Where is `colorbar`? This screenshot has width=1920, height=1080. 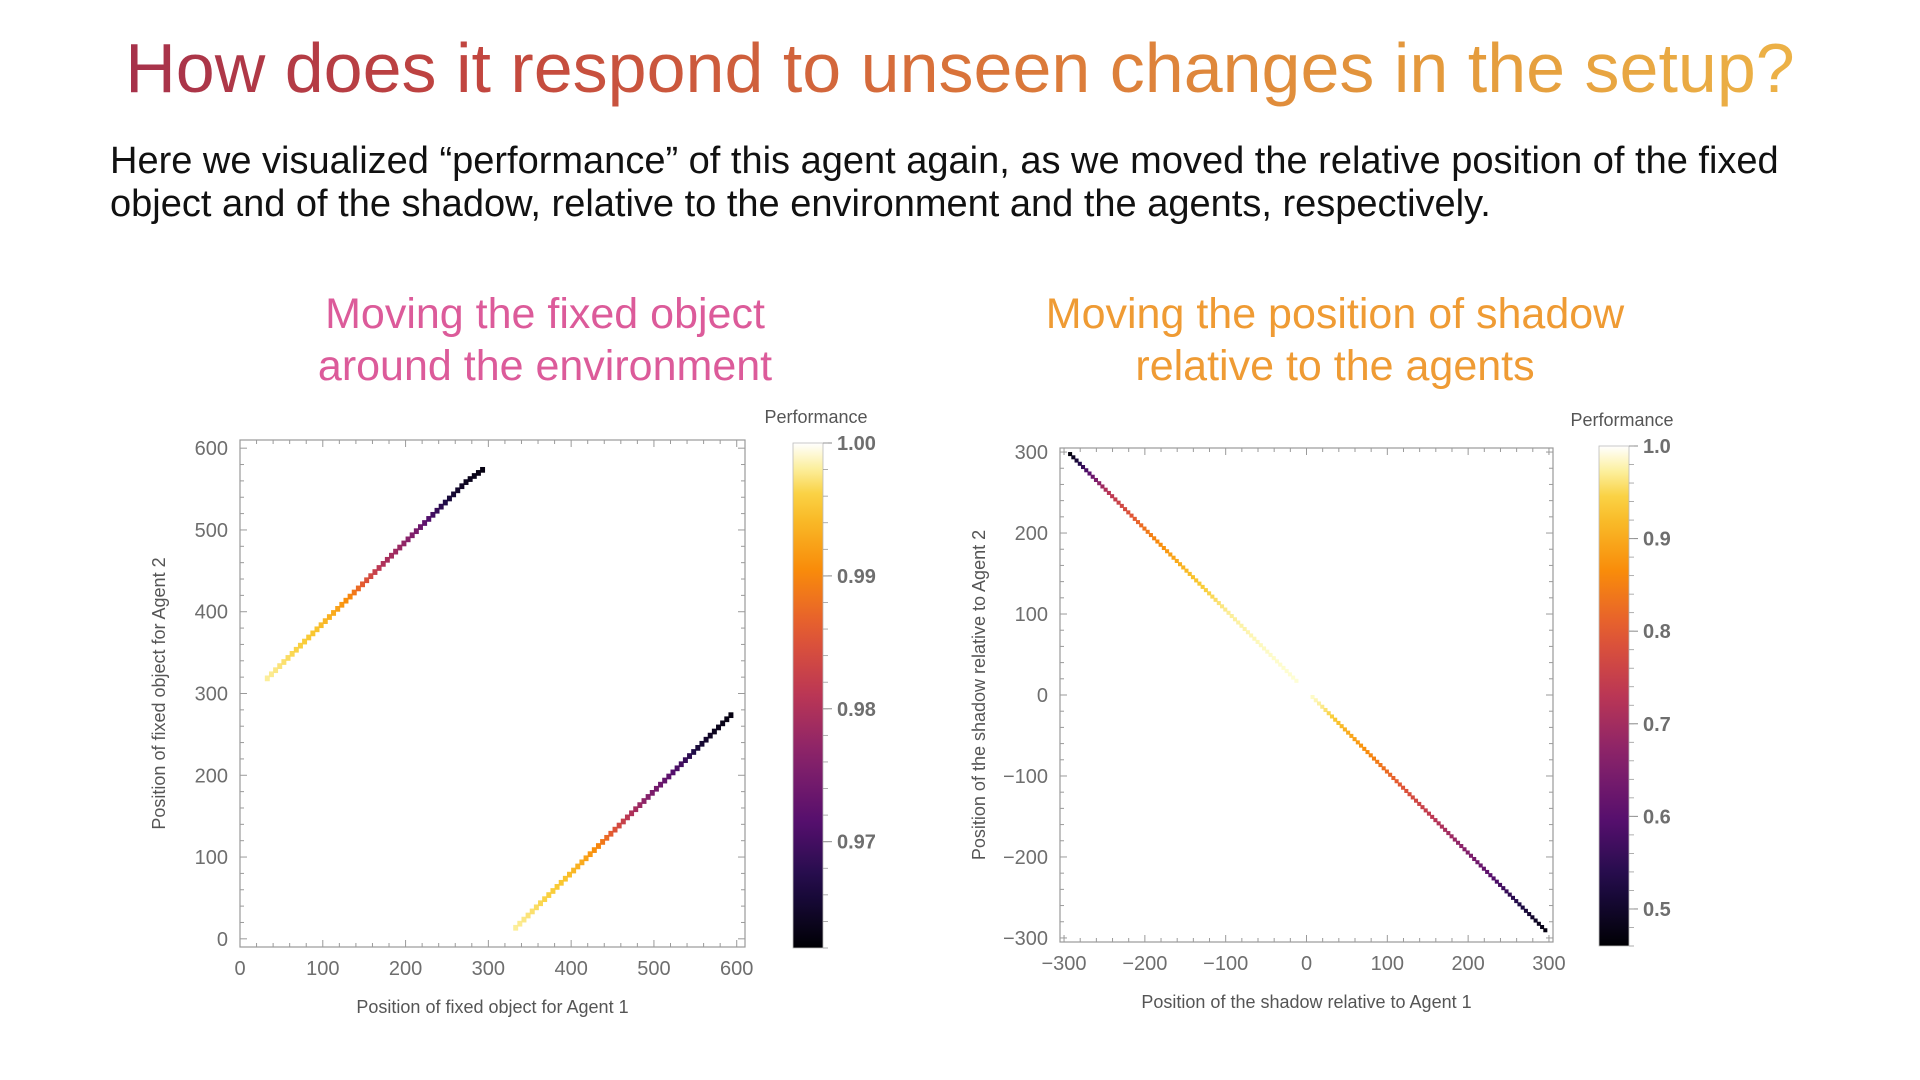
colorbar is located at coordinates (808, 695).